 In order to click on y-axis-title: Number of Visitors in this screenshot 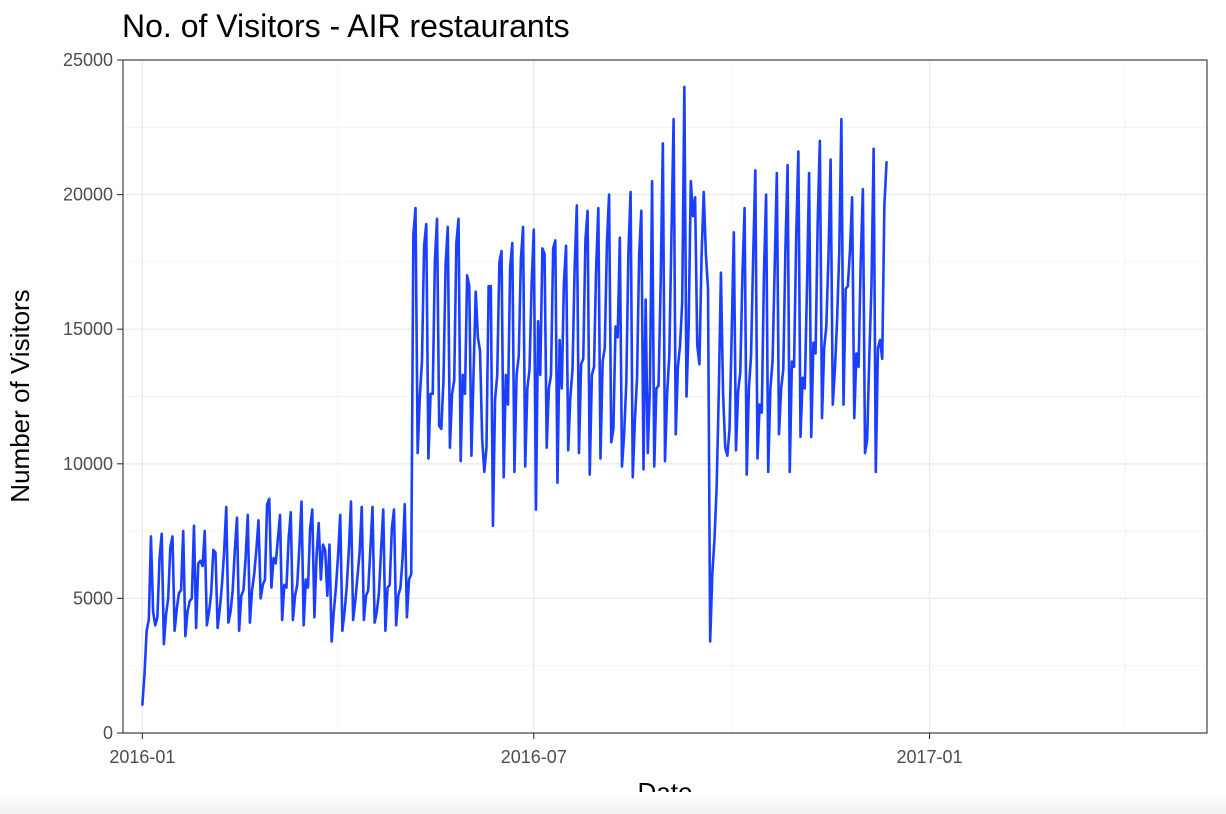, I will do `click(20, 395)`.